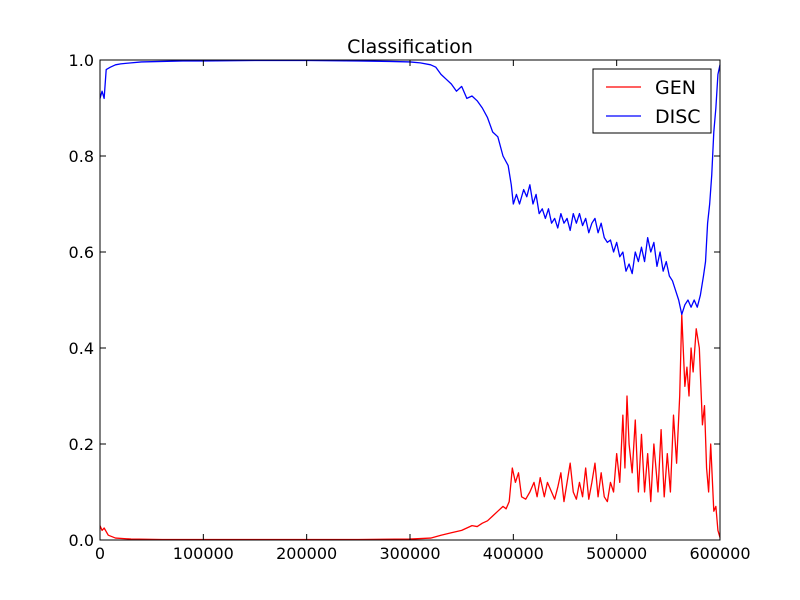 This screenshot has width=800, height=600. I want to click on chart-title: Classification, so click(410, 47).